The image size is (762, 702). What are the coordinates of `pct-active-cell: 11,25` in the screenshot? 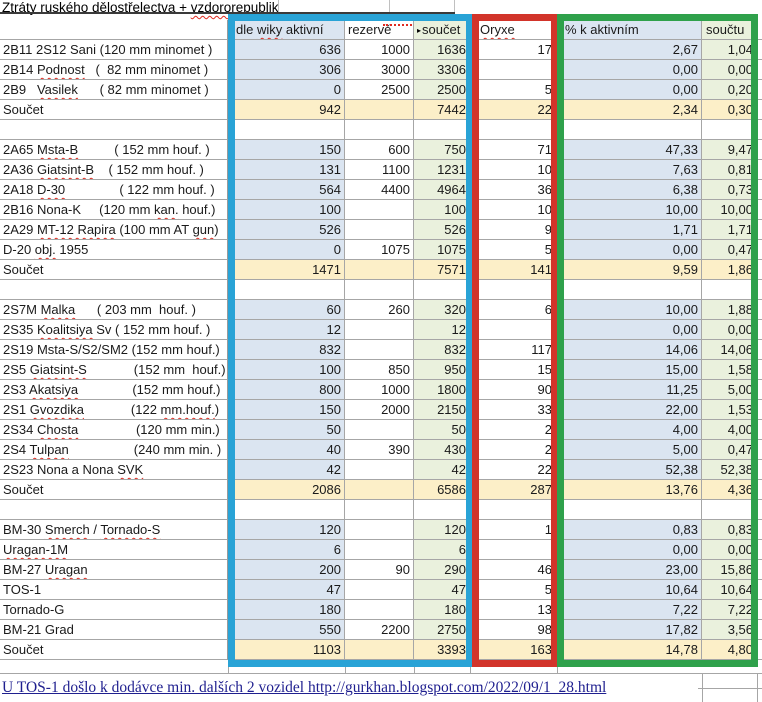 It's located at (629, 390).